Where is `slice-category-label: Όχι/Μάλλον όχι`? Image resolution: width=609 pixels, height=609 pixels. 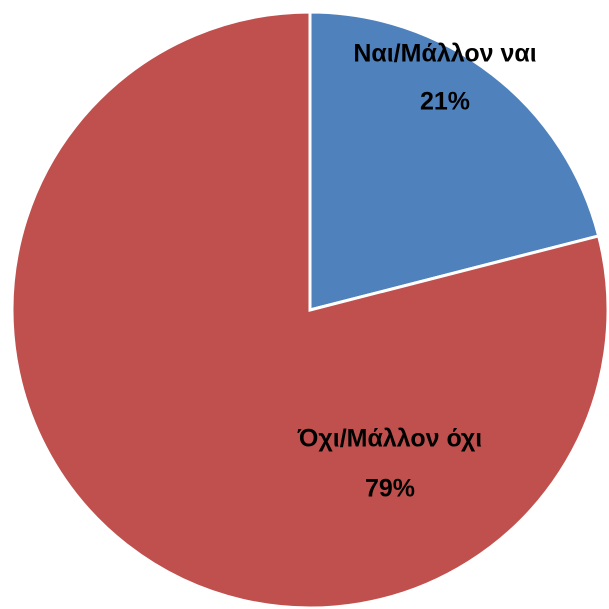 slice-category-label: Όχι/Μάλλον όχι is located at coordinates (389, 439).